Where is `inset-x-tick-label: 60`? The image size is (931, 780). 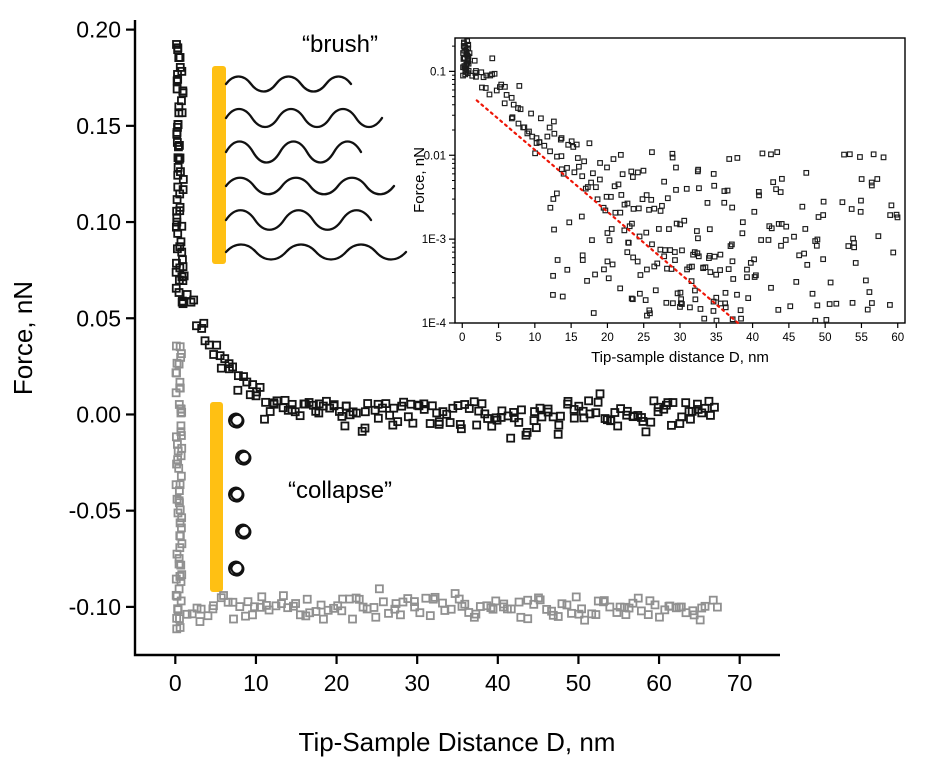 inset-x-tick-label: 60 is located at coordinates (897, 338).